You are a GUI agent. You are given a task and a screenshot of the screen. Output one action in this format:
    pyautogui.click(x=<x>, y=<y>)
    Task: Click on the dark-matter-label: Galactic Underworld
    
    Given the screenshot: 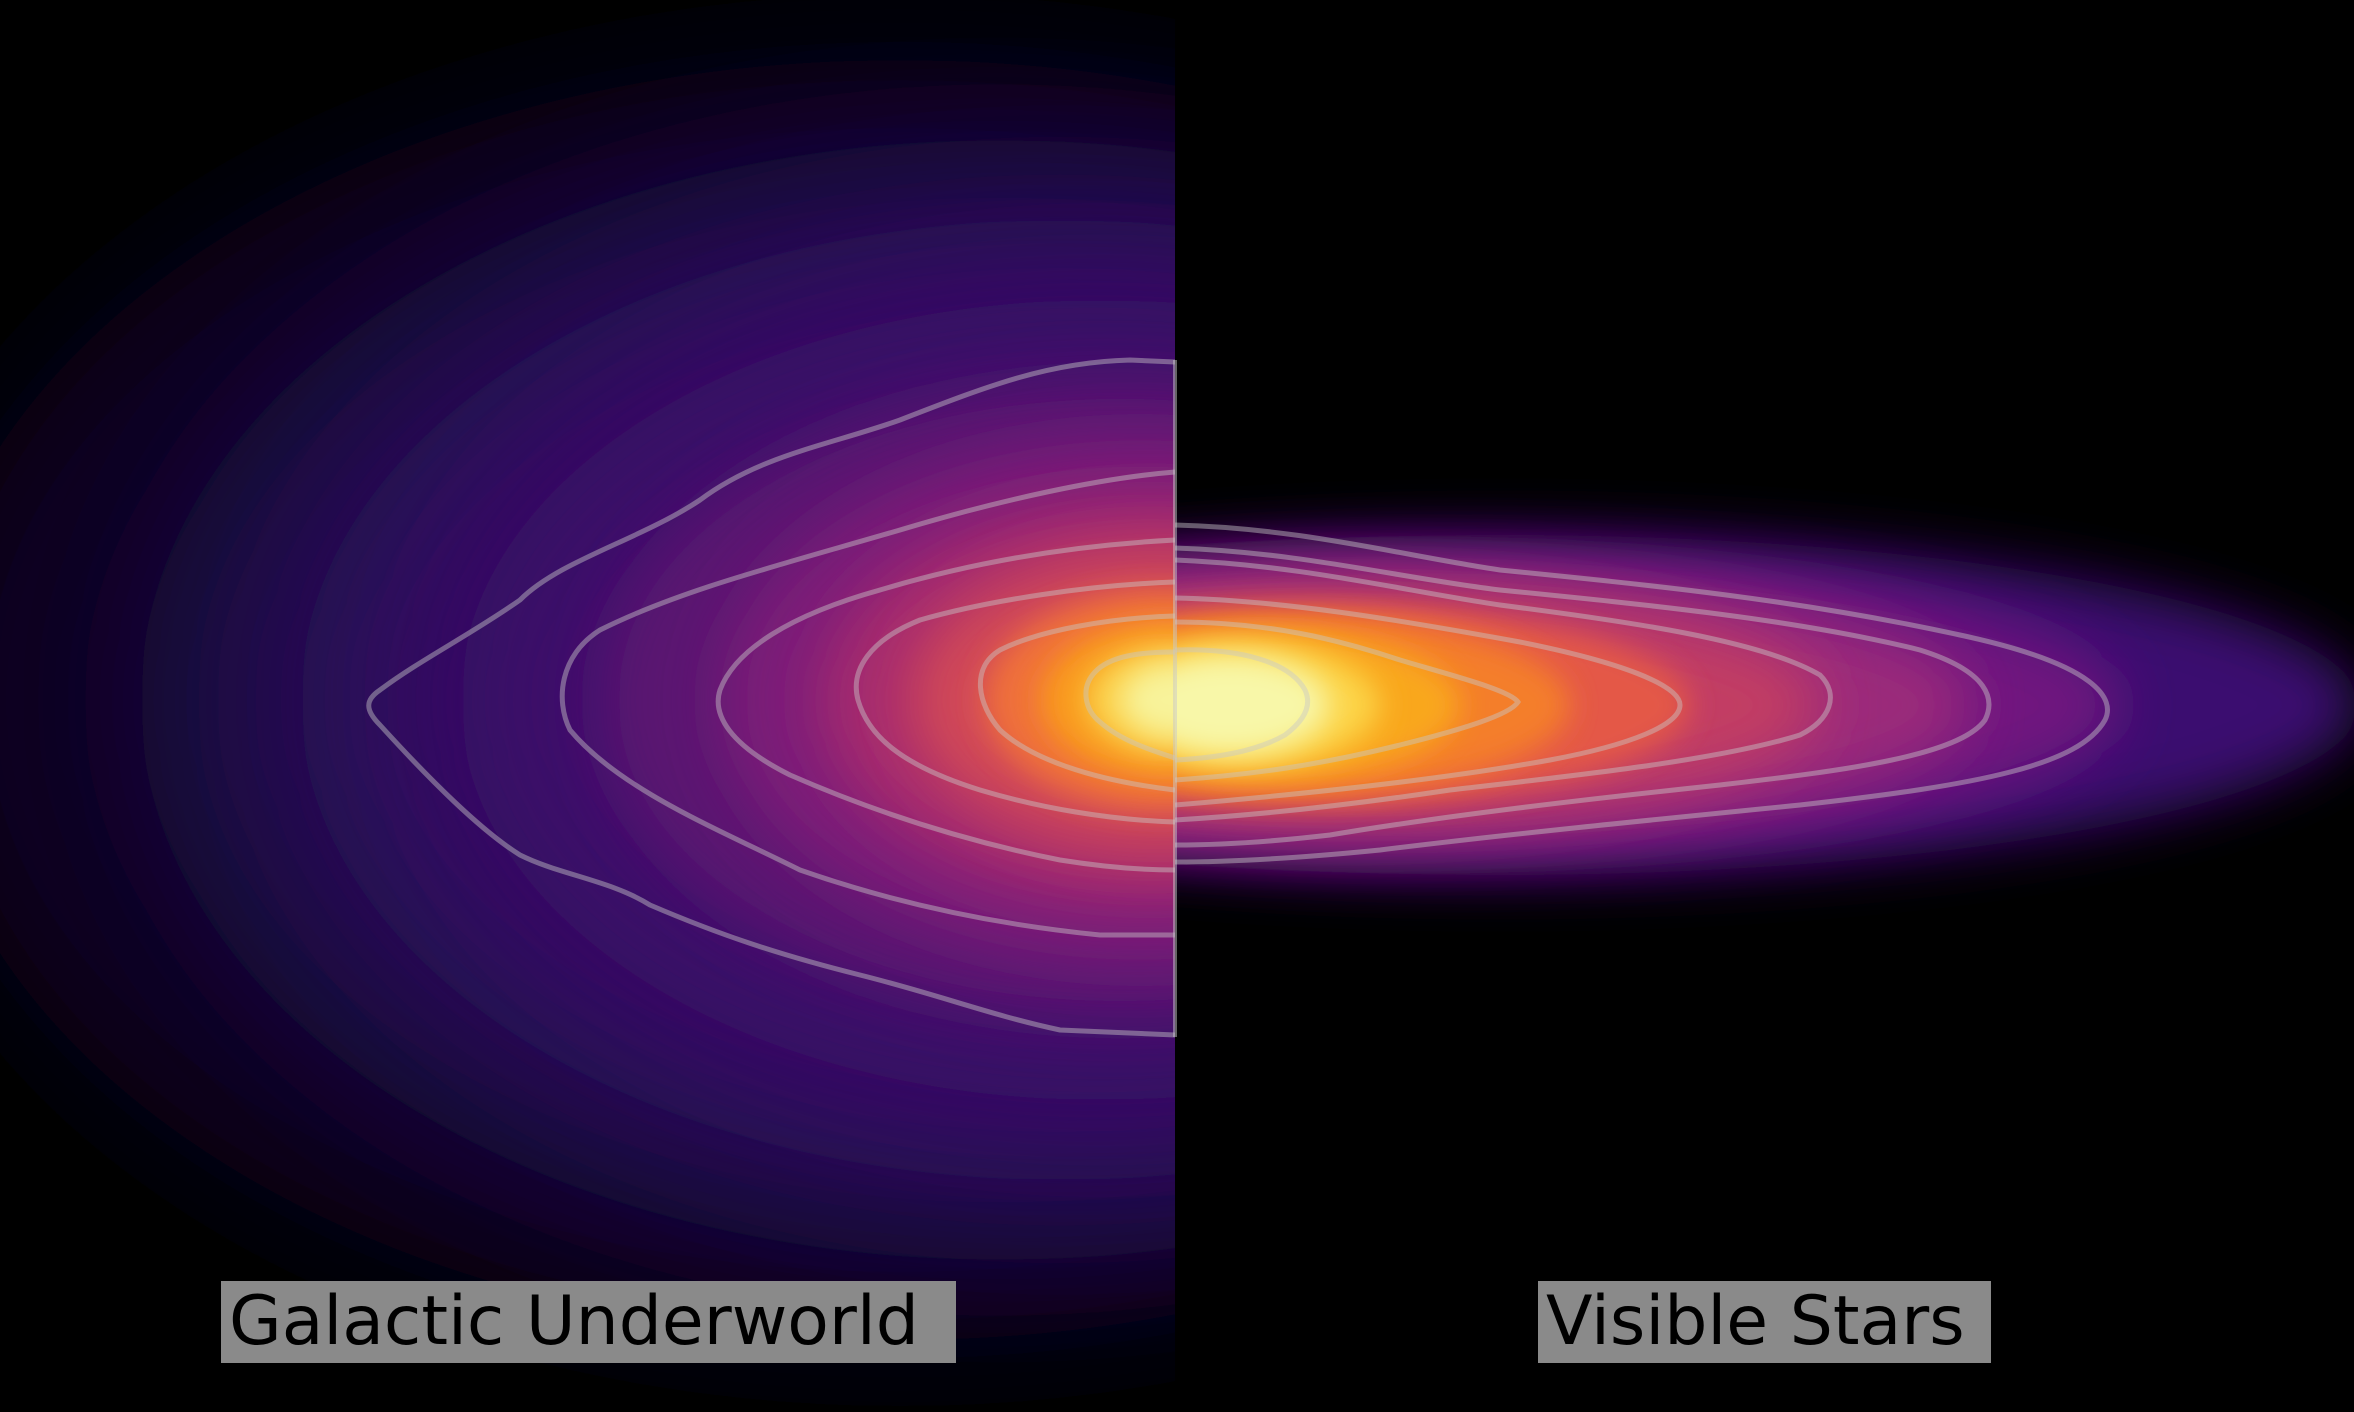 What is the action you would take?
    pyautogui.click(x=588, y=1322)
    